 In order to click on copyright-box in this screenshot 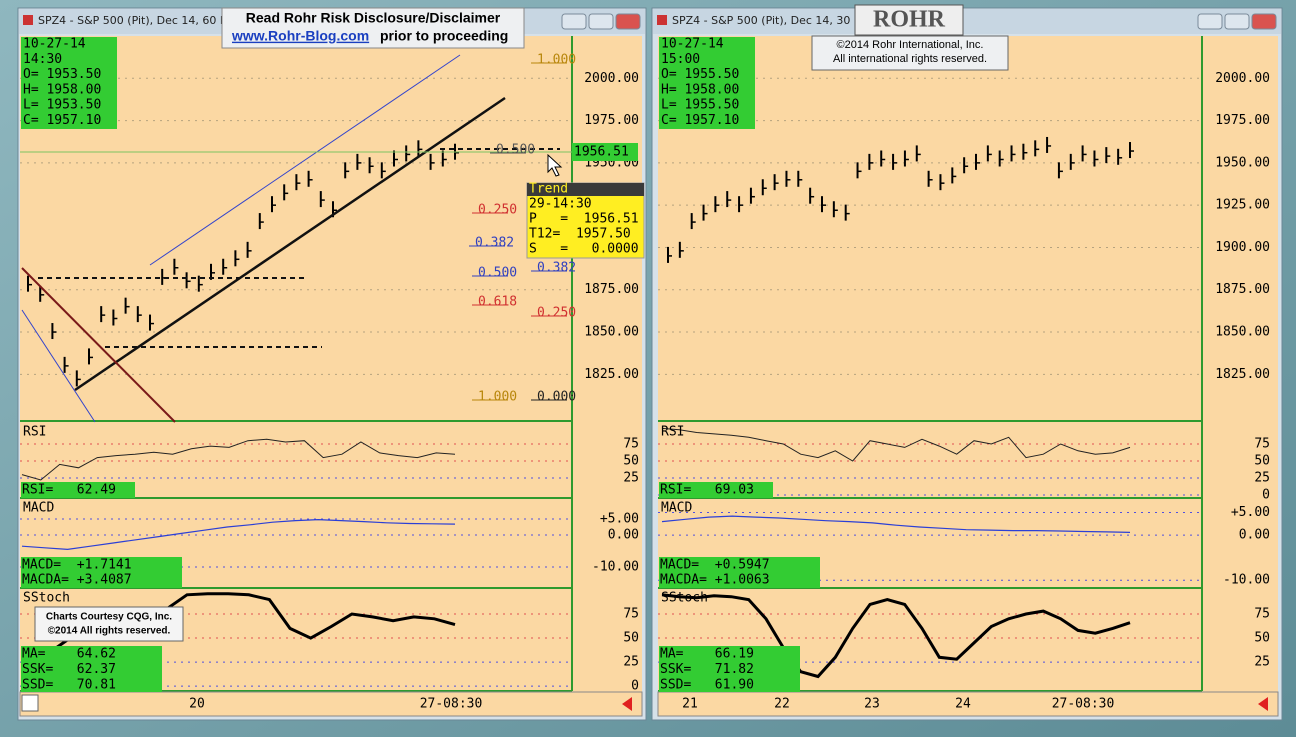, I will do `click(910, 53)`.